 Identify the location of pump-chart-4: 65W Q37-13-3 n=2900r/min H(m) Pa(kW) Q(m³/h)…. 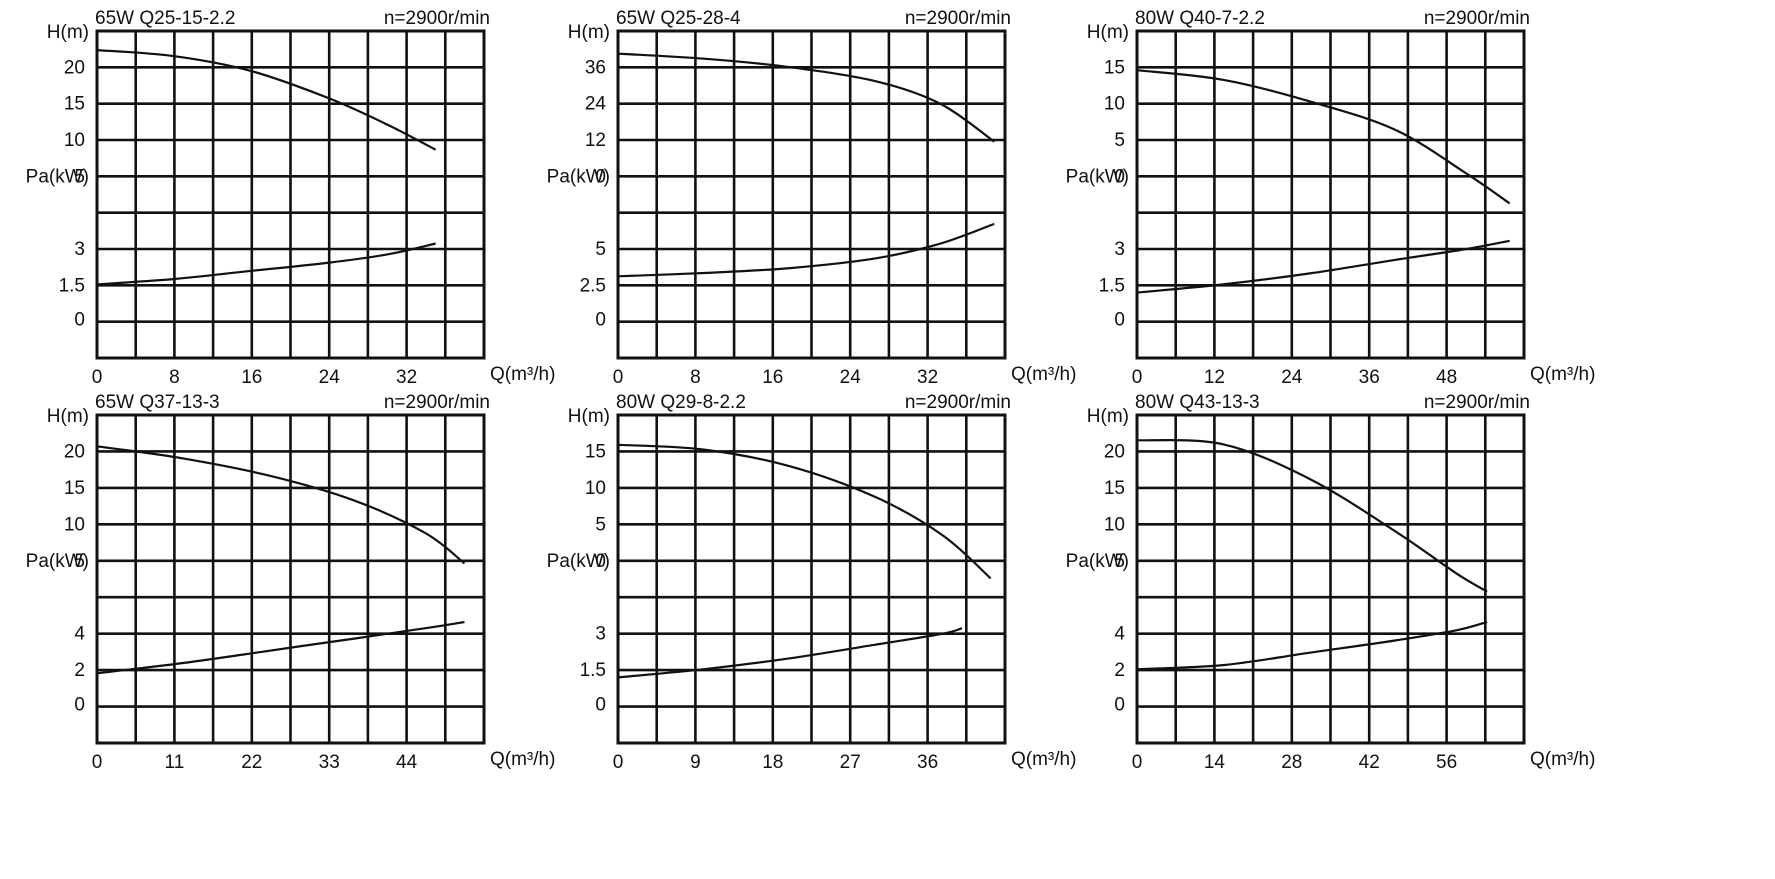
(291, 582).